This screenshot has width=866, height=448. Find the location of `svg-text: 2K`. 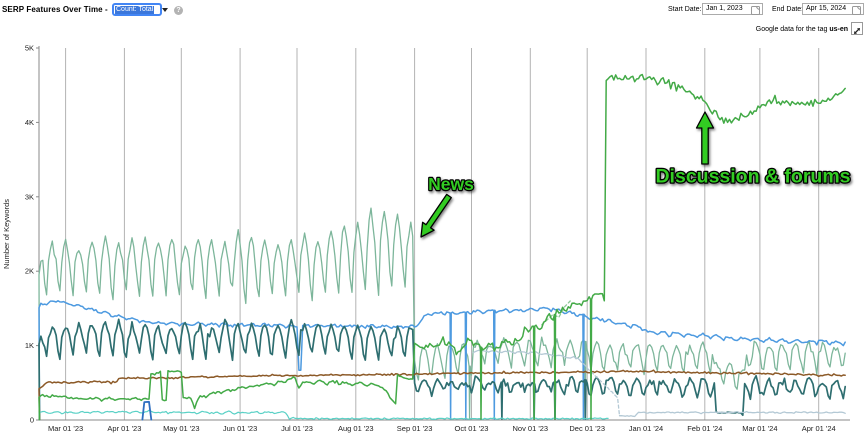

svg-text: 2K is located at coordinates (29, 271).